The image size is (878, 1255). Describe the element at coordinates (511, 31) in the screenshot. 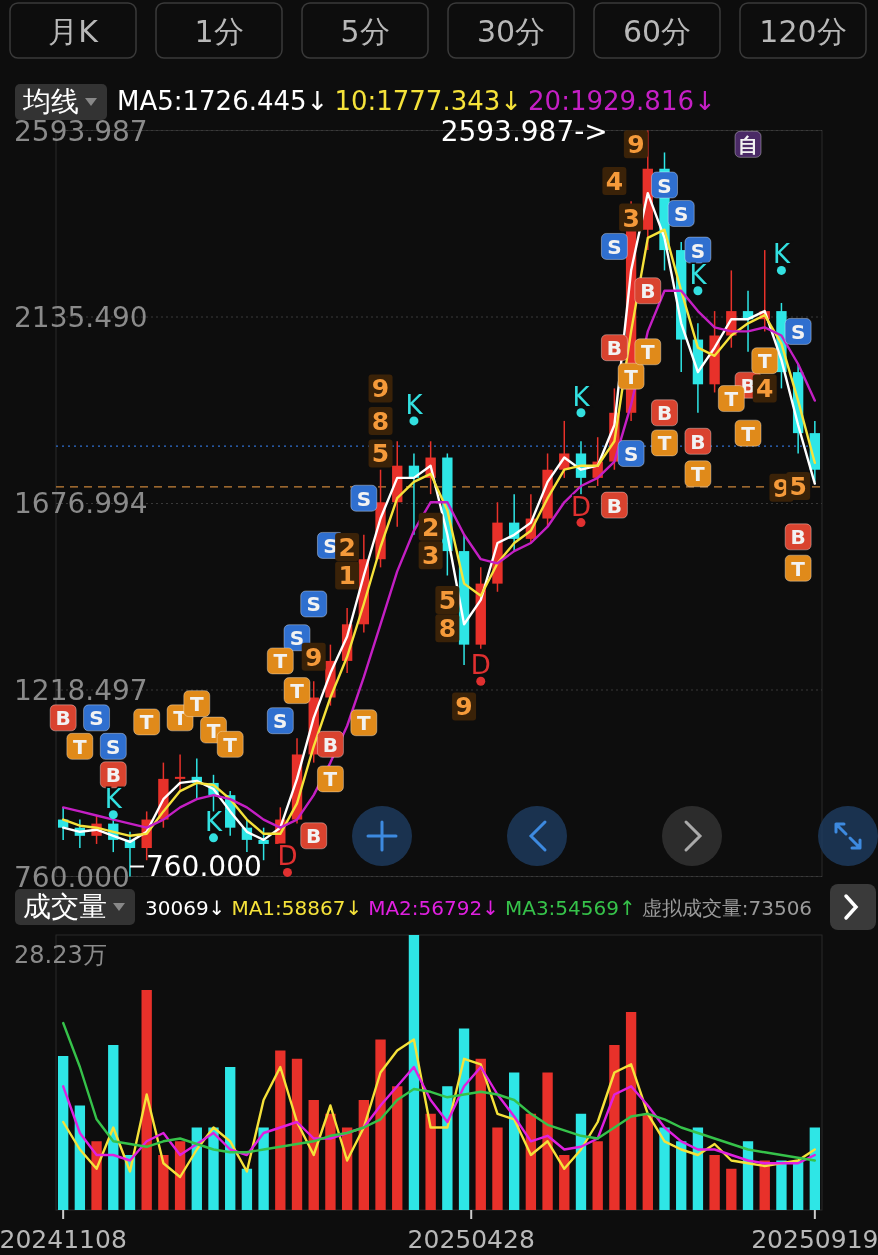

I see `text: 30分` at that location.